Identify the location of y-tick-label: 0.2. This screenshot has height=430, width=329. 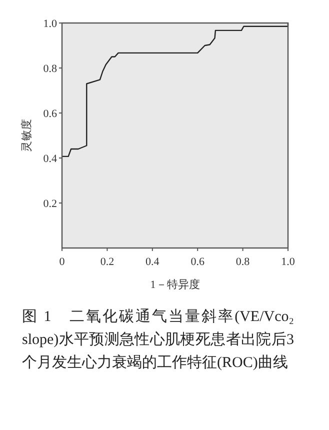
(50, 204).